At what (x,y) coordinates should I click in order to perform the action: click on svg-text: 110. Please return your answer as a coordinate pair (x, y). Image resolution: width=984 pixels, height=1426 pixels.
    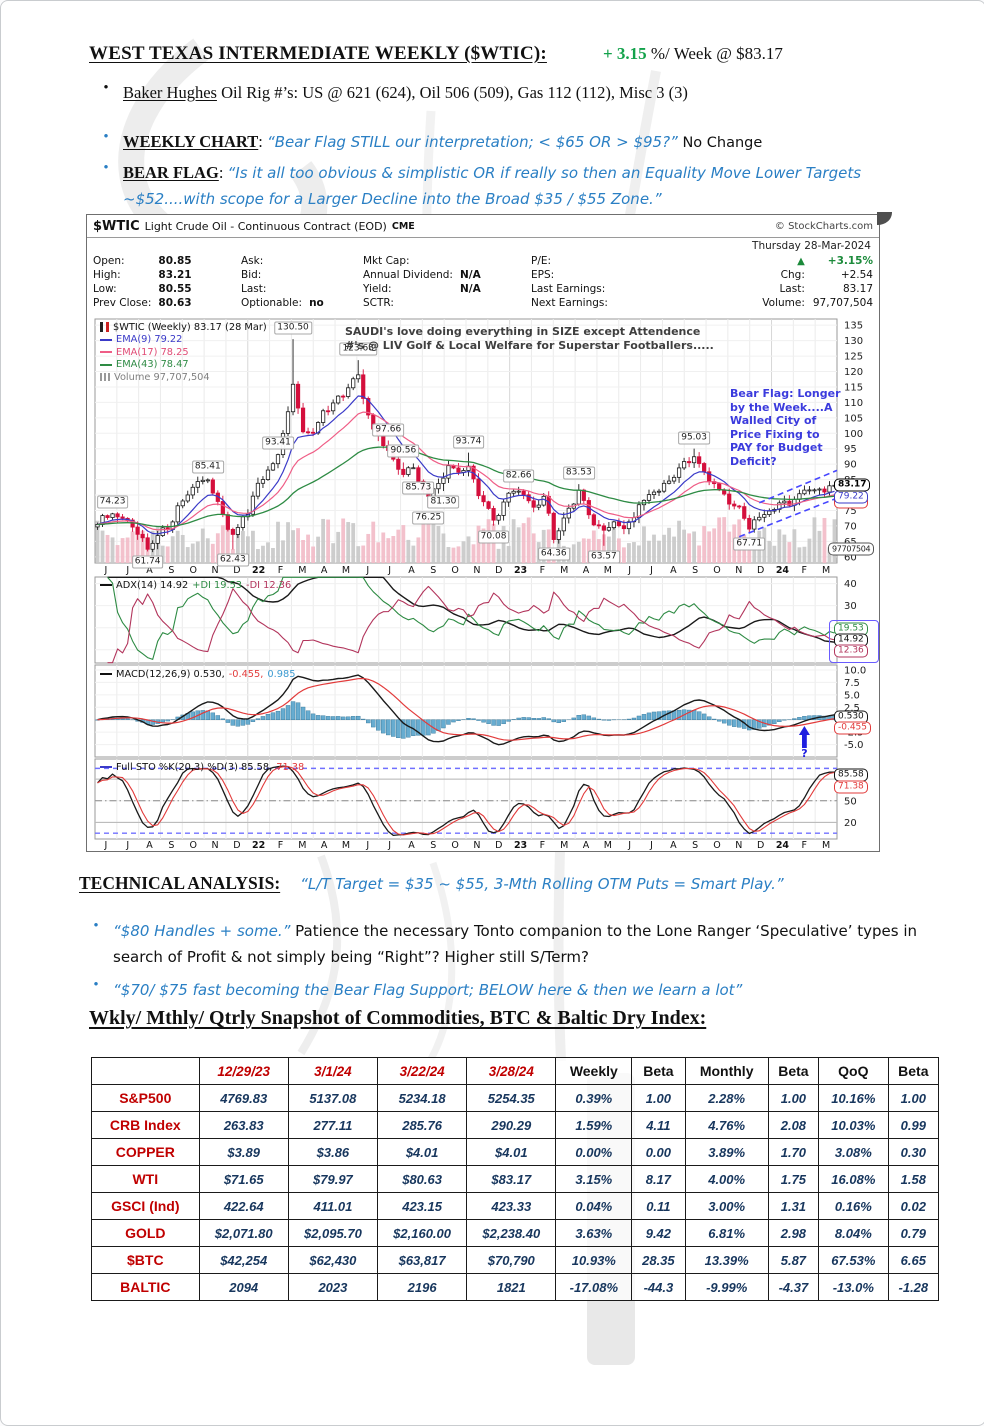
    Looking at the image, I should click on (853, 403).